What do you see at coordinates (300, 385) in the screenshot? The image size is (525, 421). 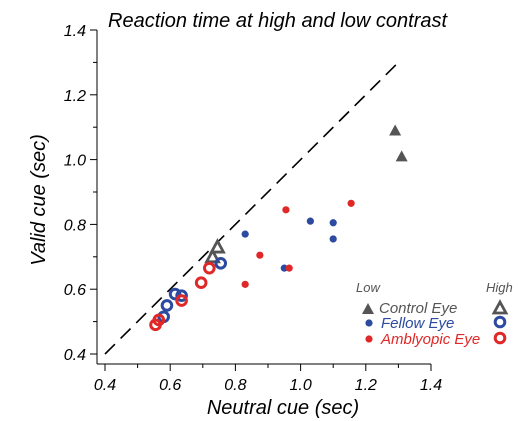 I see `x-tick-label: 1.0` at bounding box center [300, 385].